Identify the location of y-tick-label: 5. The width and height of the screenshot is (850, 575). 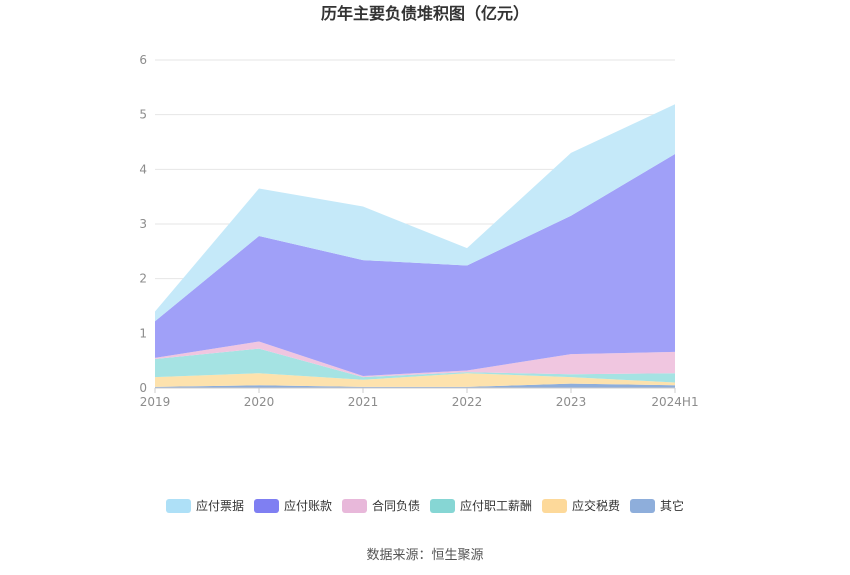
(143, 115).